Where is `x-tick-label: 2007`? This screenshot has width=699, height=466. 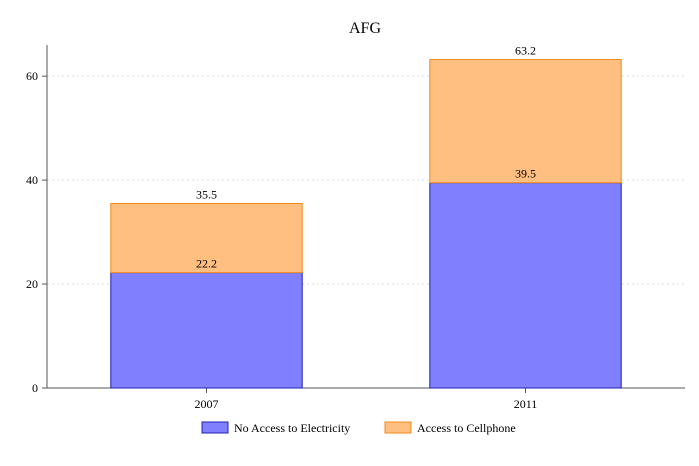 x-tick-label: 2007 is located at coordinates (207, 404).